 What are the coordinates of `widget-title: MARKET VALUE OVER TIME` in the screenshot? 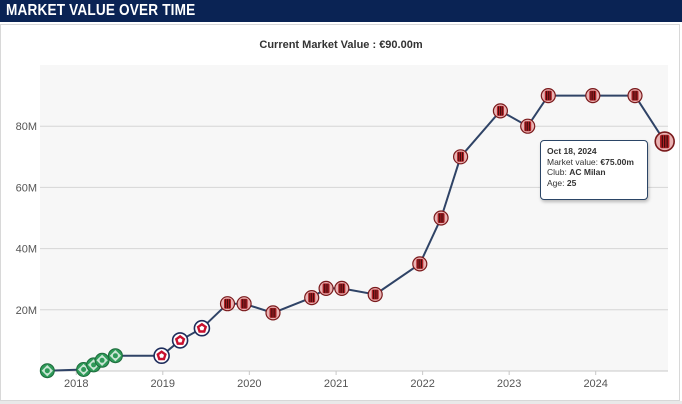 It's located at (101, 10).